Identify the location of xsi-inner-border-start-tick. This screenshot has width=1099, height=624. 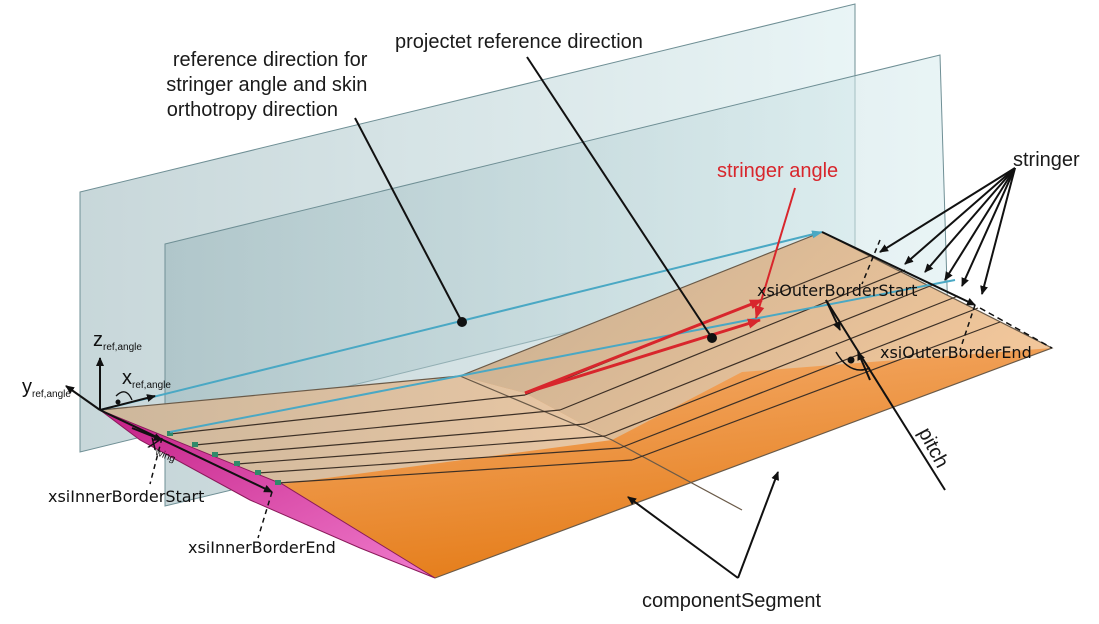
(156, 461).